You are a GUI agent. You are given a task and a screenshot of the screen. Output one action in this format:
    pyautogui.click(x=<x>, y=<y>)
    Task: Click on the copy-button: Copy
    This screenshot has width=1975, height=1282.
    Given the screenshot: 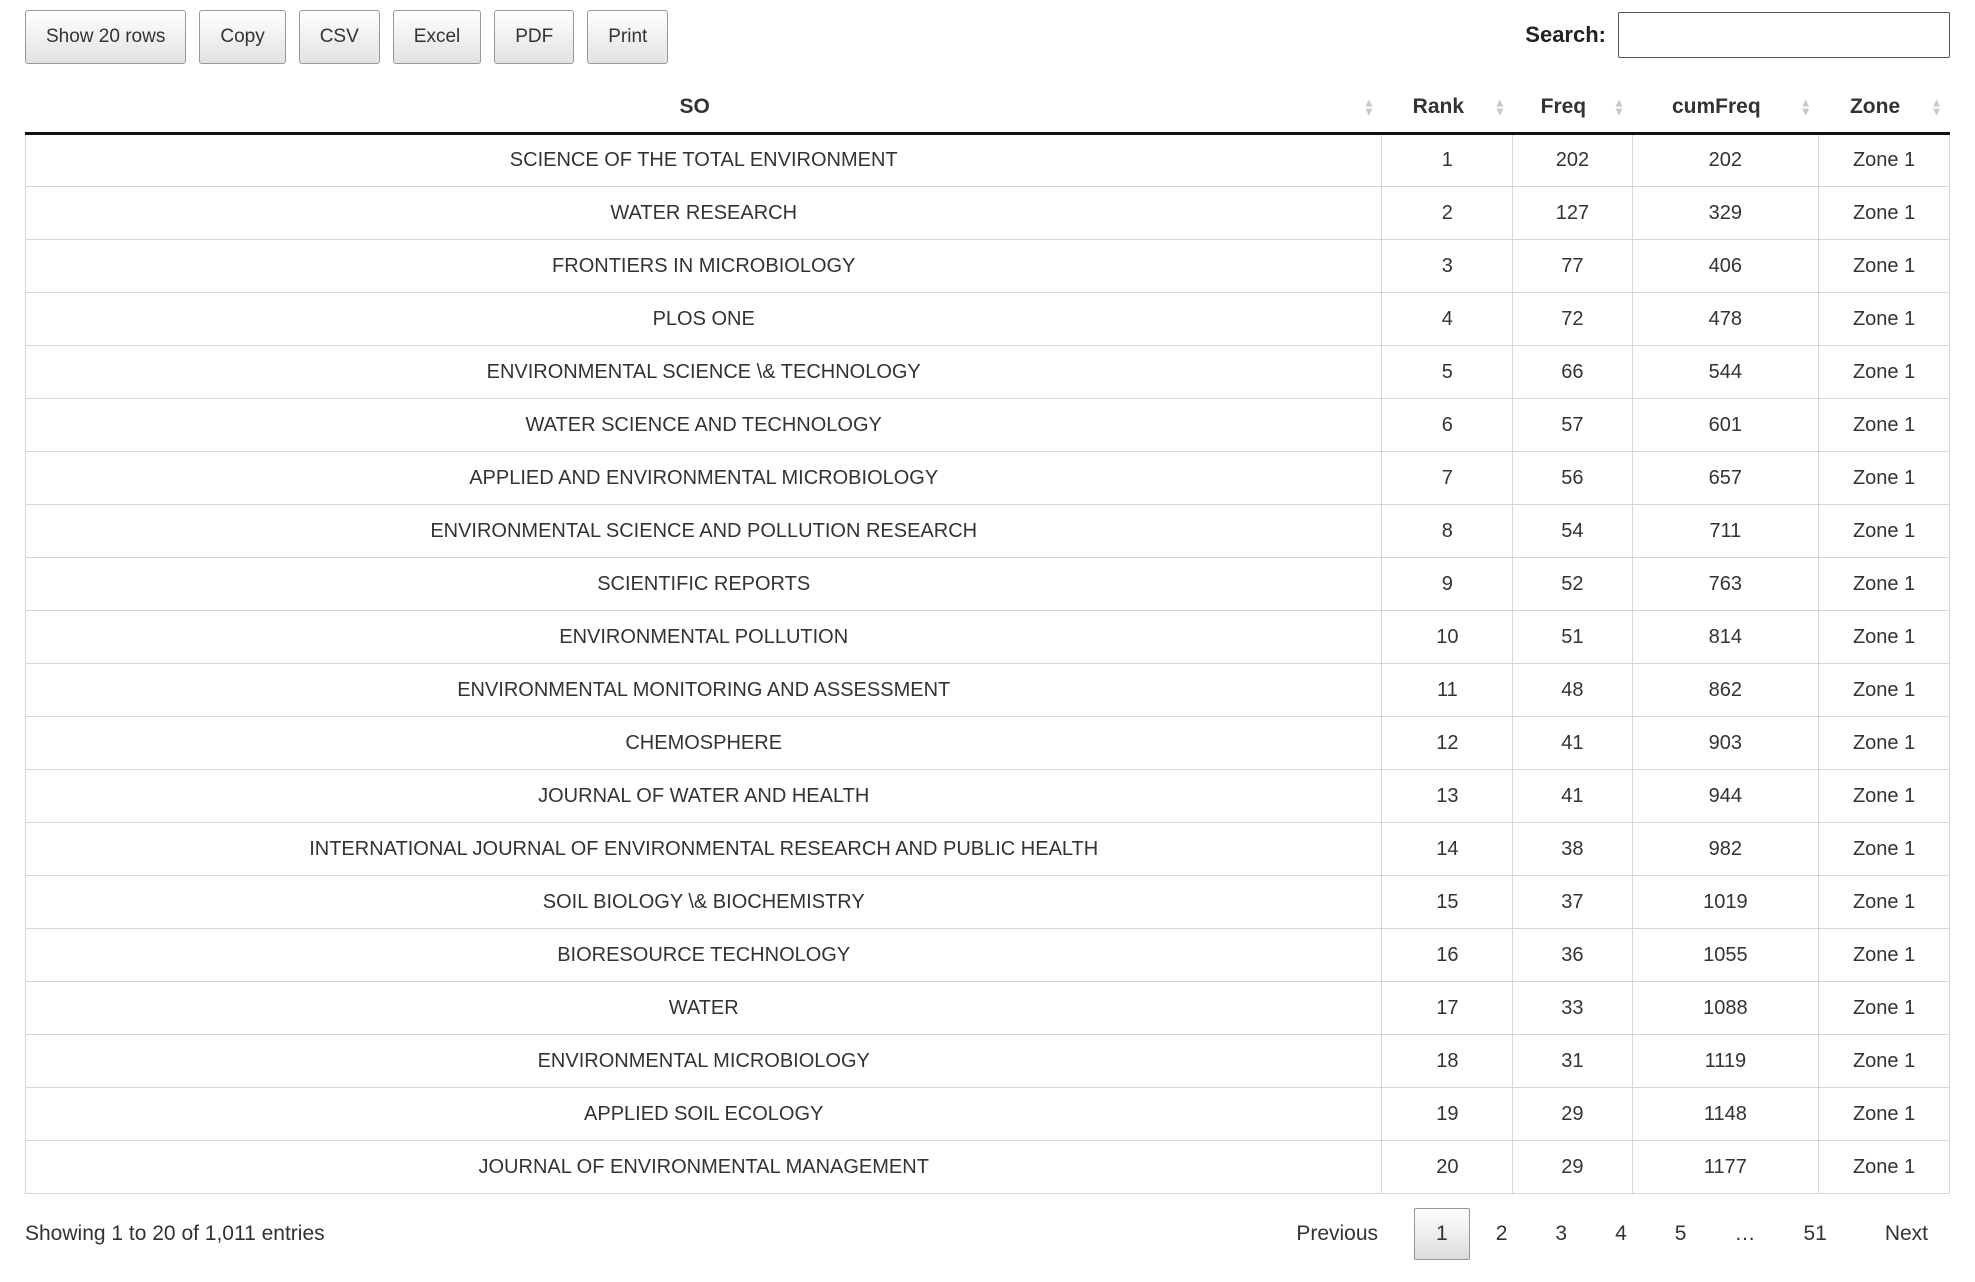 What is the action you would take?
    pyautogui.click(x=242, y=37)
    